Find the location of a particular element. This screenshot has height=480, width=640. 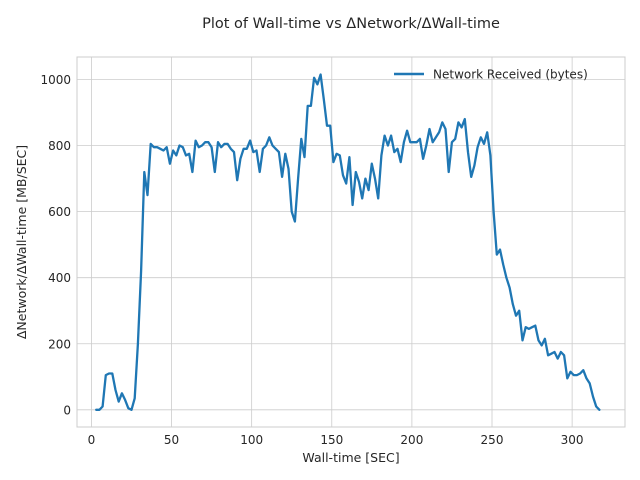

y-tick-label: 600 is located at coordinates (59, 212).